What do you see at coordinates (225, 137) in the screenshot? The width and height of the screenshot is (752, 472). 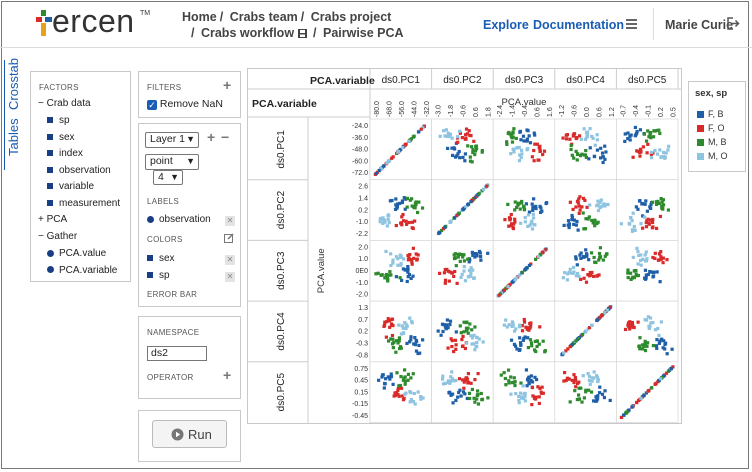 I see `remove-layer-icon: −` at bounding box center [225, 137].